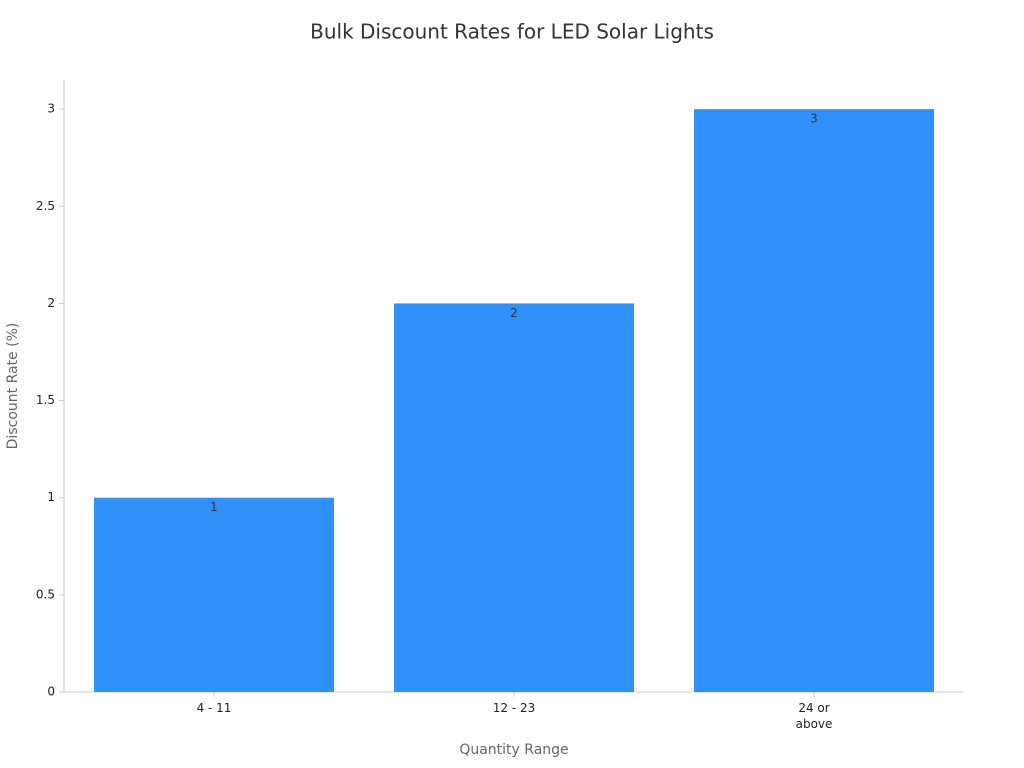 The image size is (1024, 768). What do you see at coordinates (214, 507) in the screenshot?
I see `data-label: 1` at bounding box center [214, 507].